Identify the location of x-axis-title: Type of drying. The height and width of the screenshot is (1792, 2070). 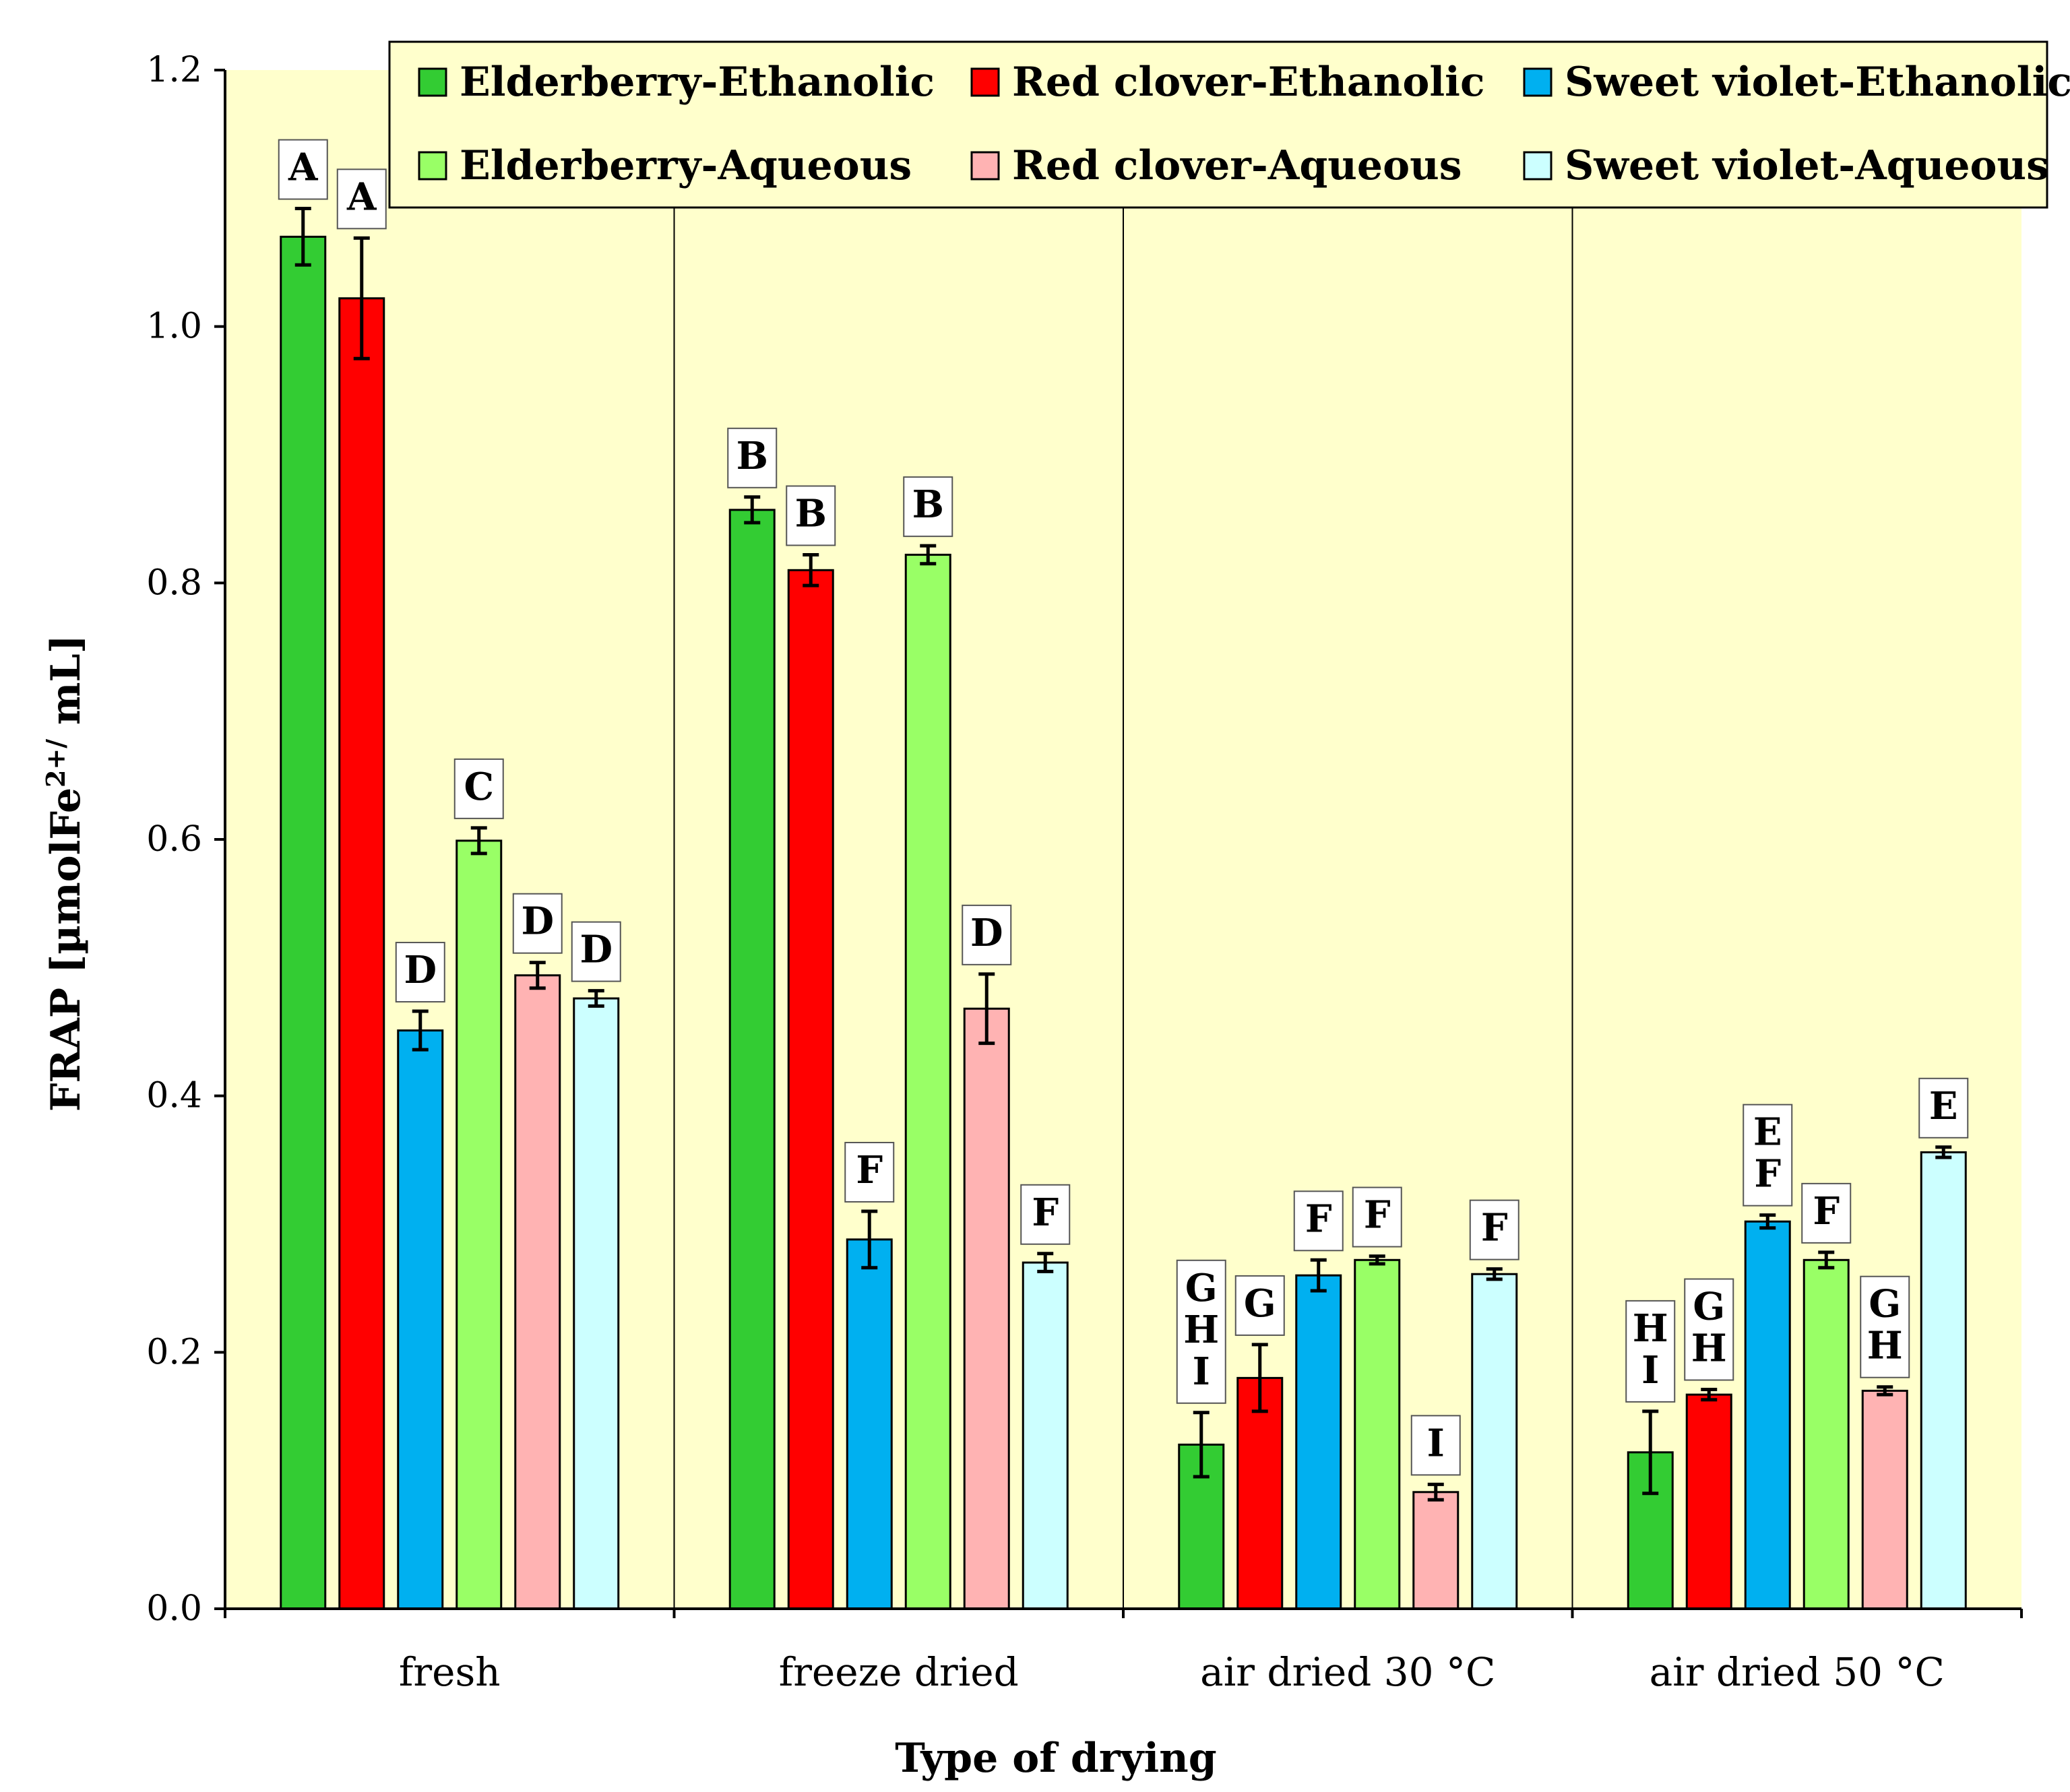
(1055, 1758).